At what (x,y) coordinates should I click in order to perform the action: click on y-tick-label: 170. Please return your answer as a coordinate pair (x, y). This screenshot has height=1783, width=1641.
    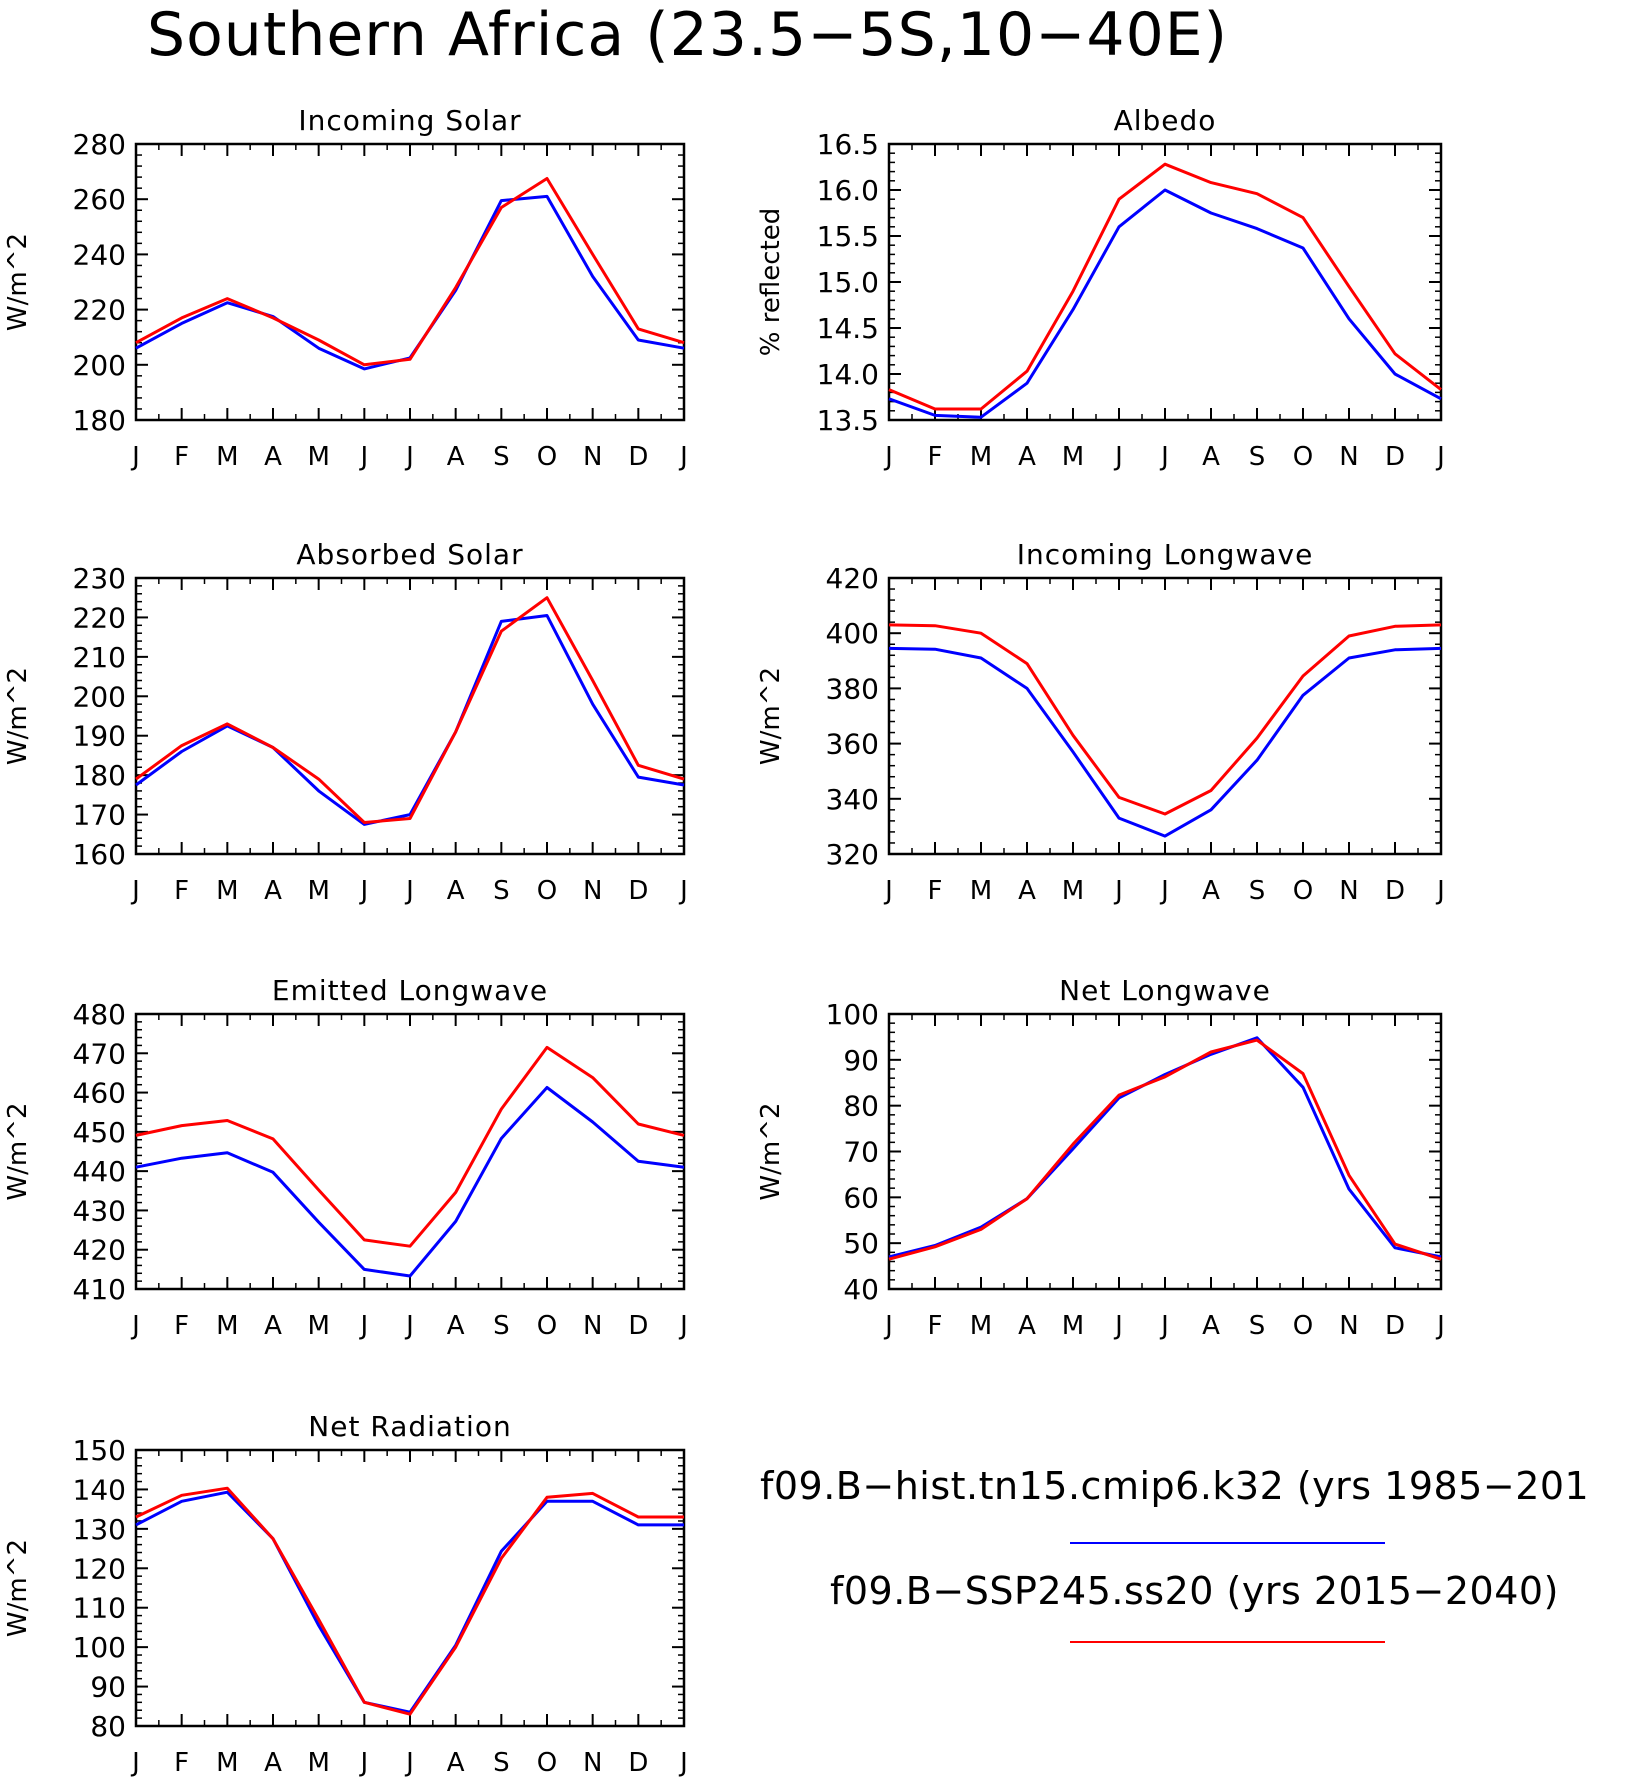
    Looking at the image, I should click on (99, 815).